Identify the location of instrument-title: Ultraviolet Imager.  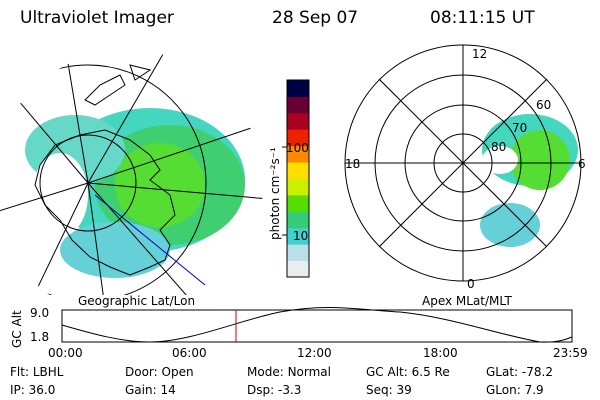
(97, 18).